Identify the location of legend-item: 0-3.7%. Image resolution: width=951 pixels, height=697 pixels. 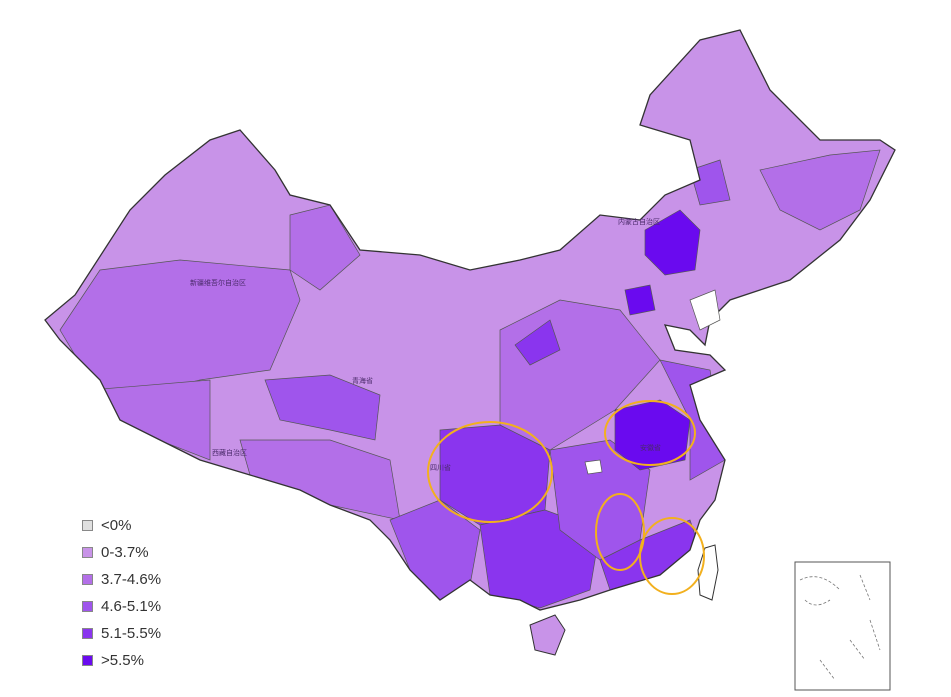
(121, 552).